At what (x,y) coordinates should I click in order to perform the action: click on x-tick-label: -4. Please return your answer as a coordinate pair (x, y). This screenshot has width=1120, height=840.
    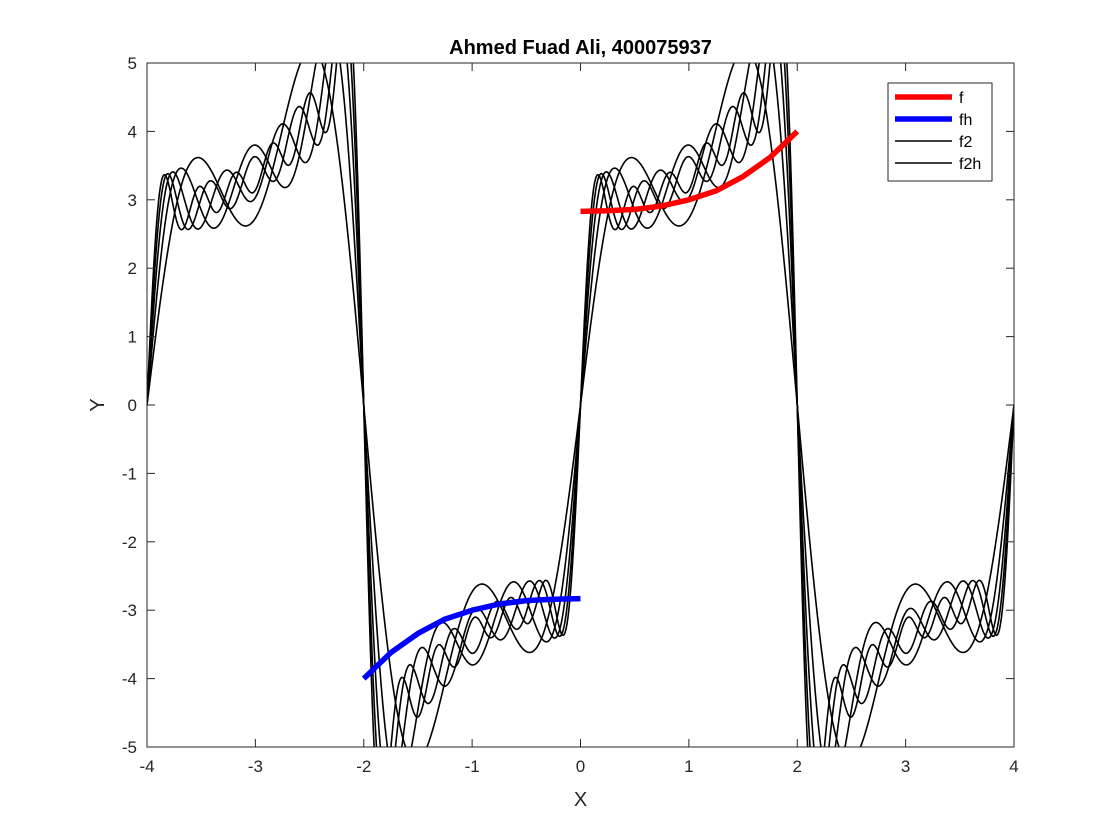
    Looking at the image, I should click on (146, 766).